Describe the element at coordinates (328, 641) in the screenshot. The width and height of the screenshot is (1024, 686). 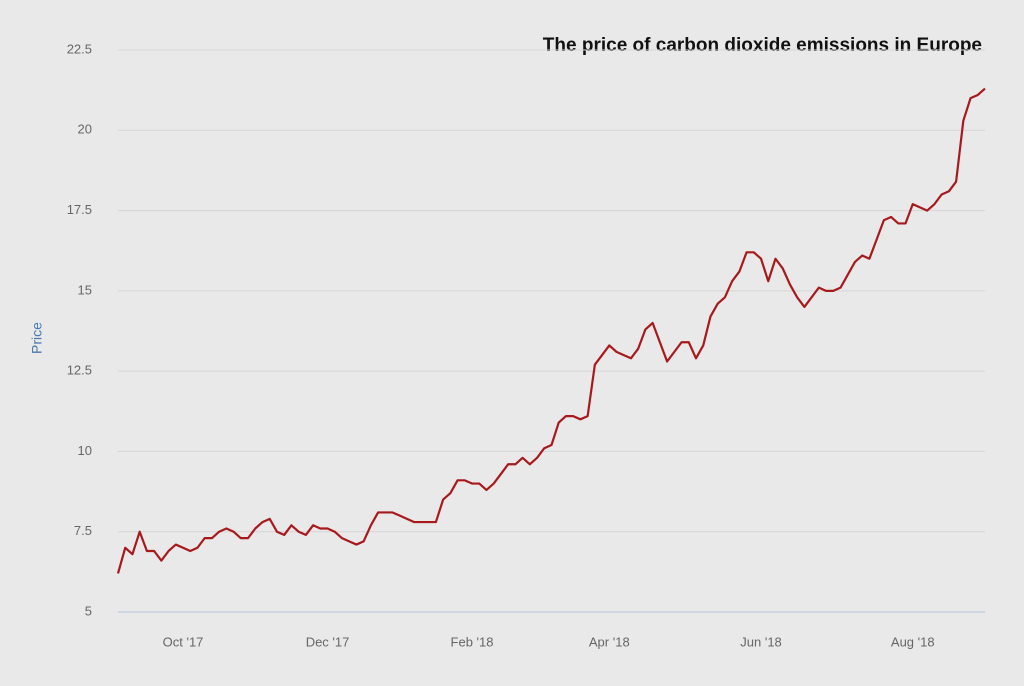
I see `x-tick-label: Dec '17` at that location.